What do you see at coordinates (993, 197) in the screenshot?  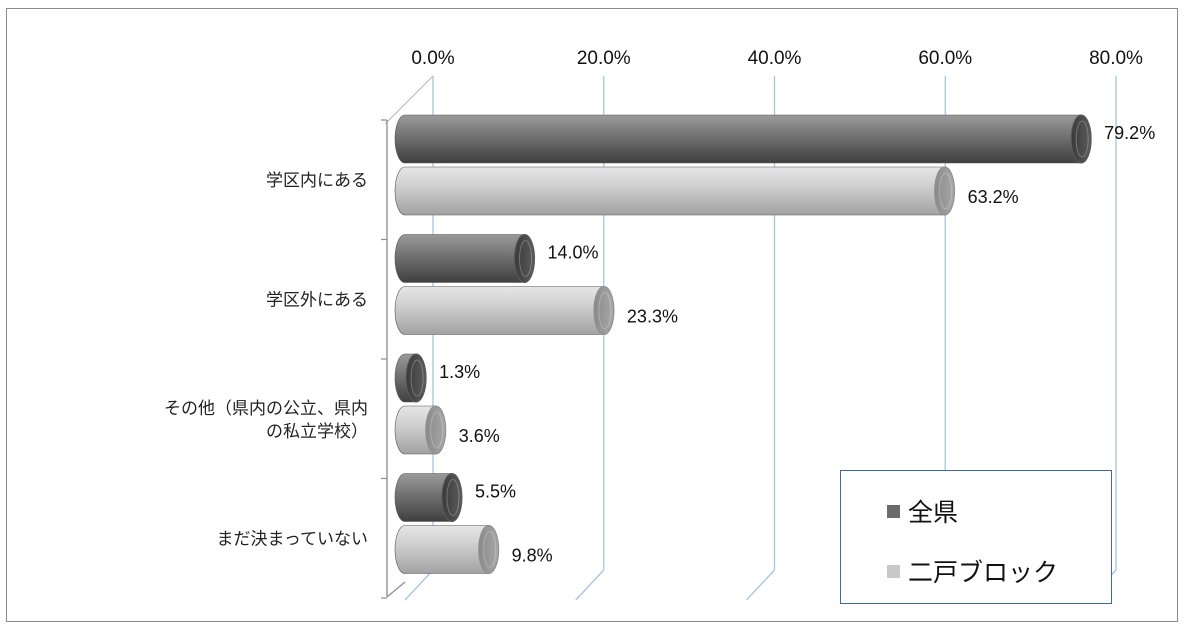 I see `data-label: 63.2%` at bounding box center [993, 197].